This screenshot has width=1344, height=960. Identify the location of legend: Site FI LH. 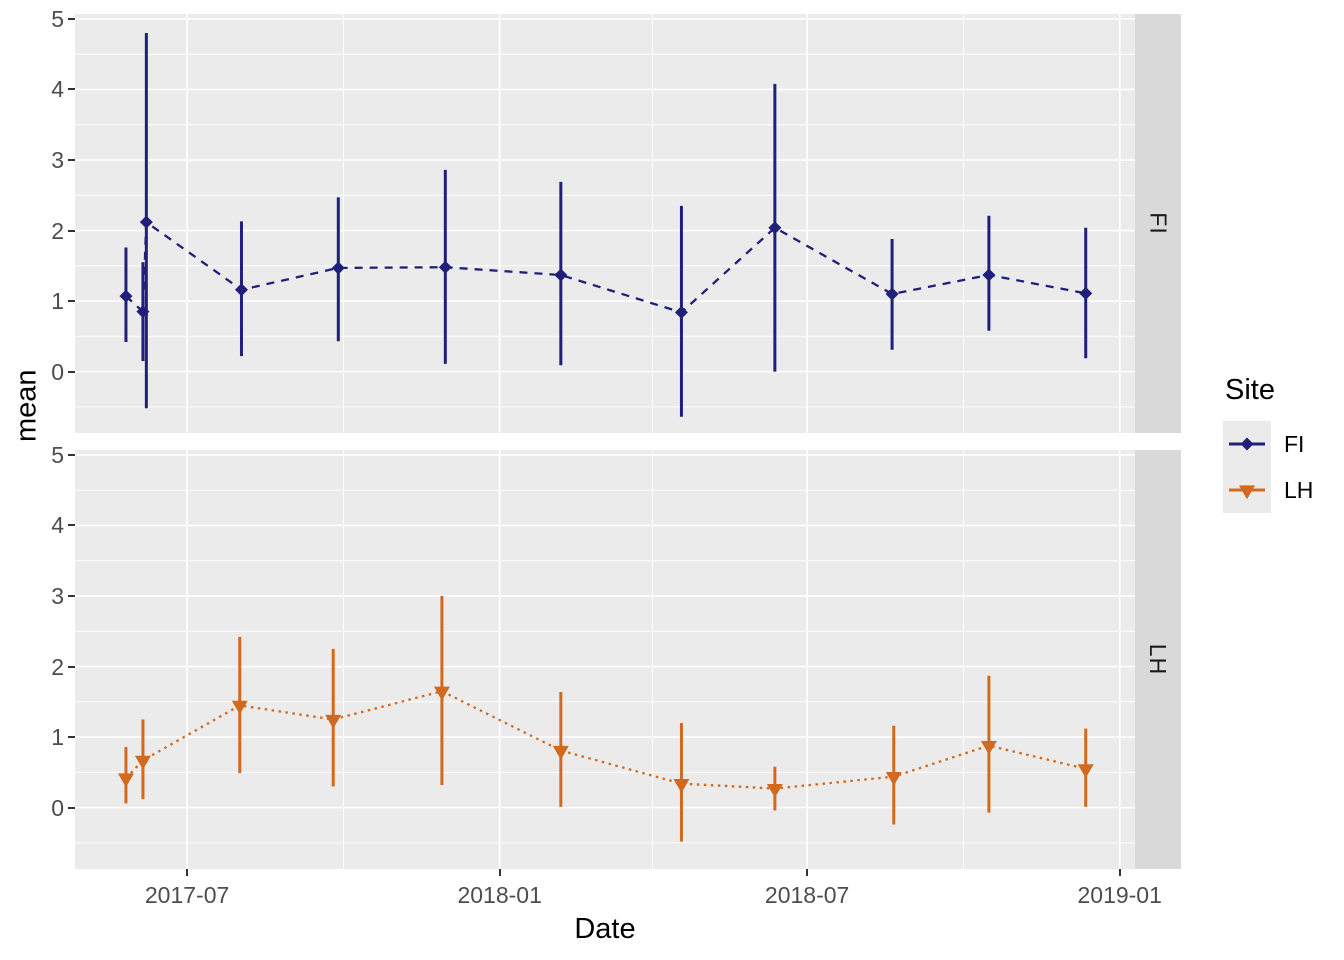
(1283, 443).